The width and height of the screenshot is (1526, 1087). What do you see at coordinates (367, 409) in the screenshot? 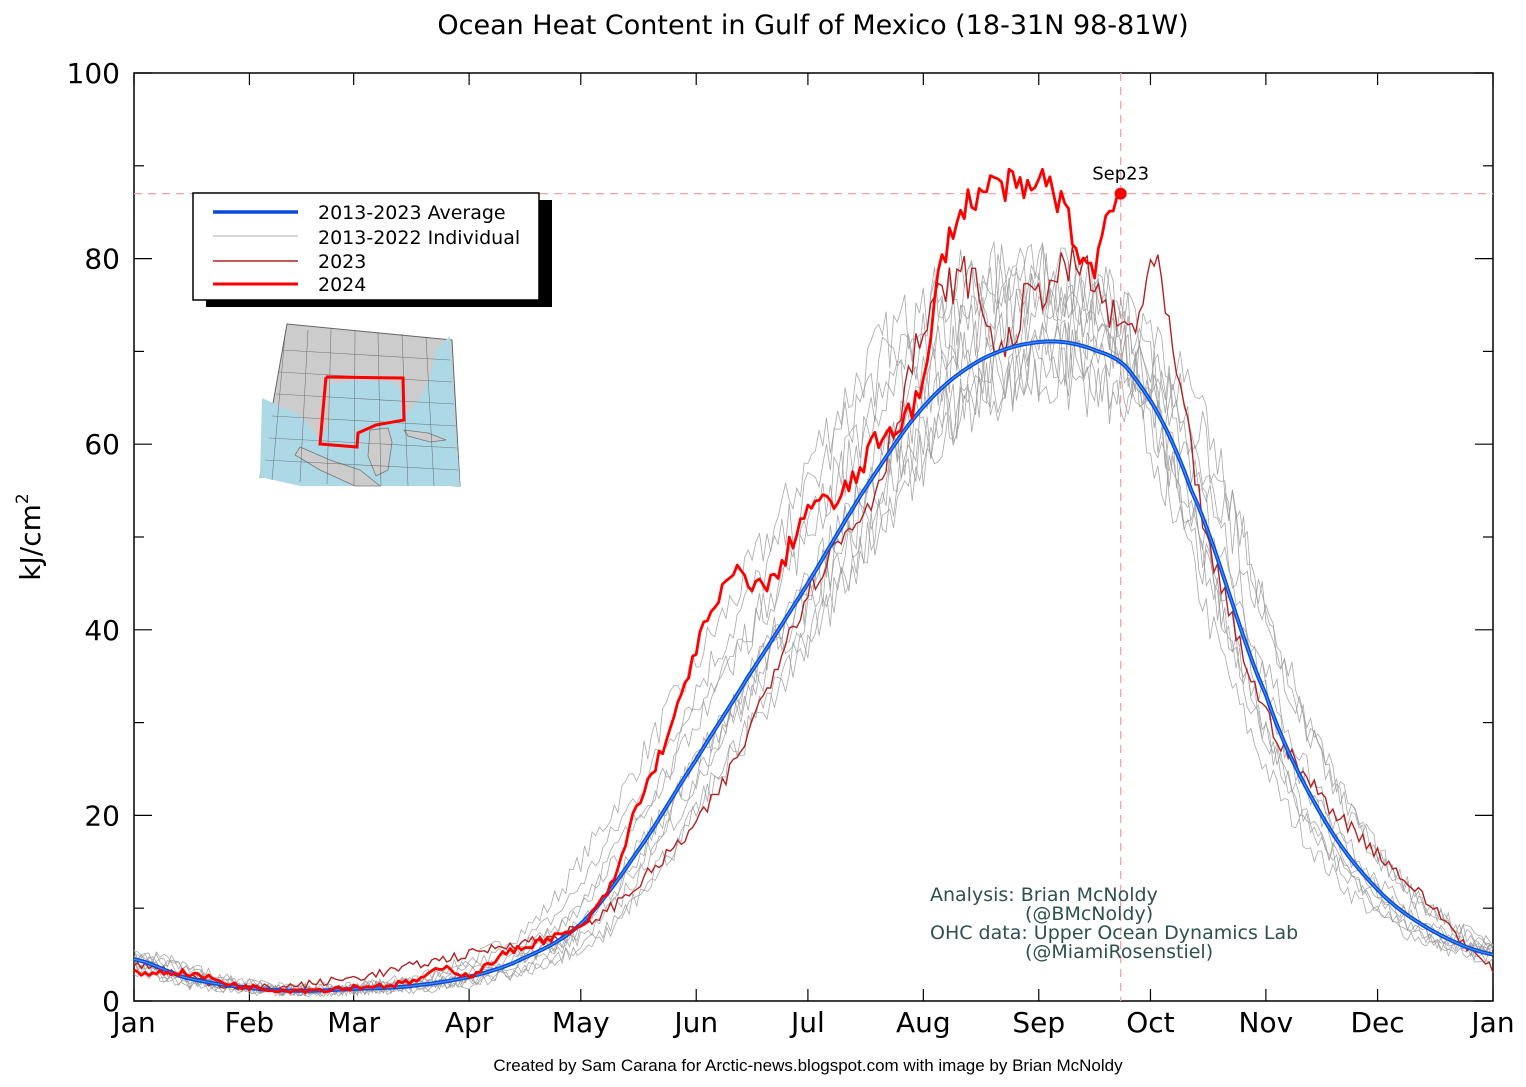
I see `map-gulf` at bounding box center [367, 409].